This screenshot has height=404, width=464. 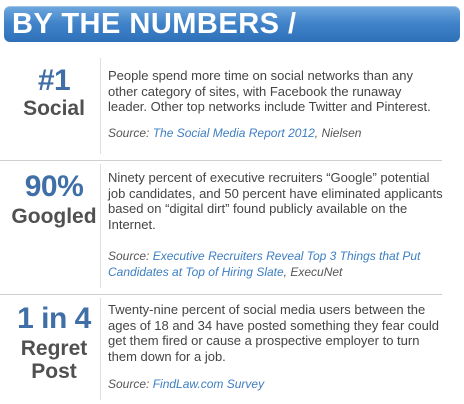 What do you see at coordinates (54, 348) in the screenshot?
I see `stat-label: Regret` at bounding box center [54, 348].